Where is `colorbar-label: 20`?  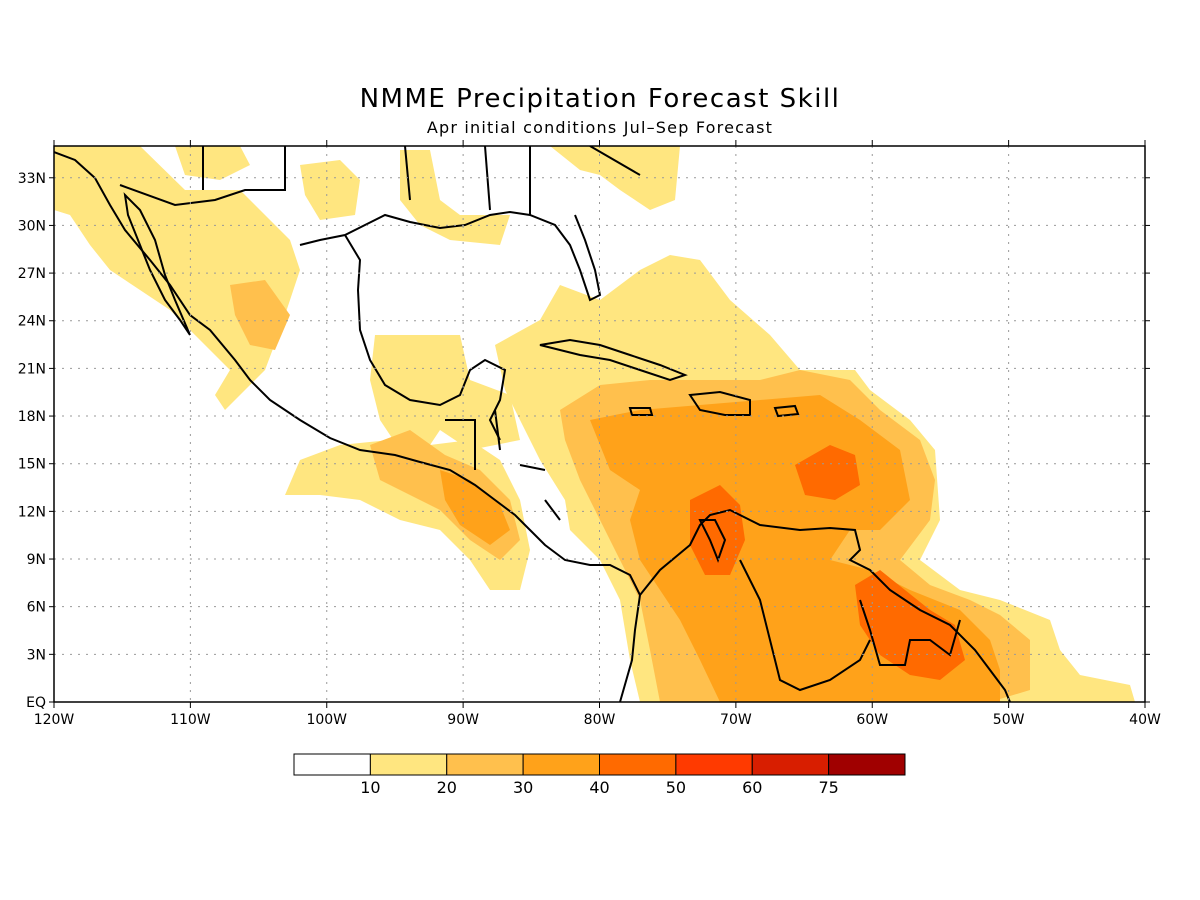 colorbar-label: 20 is located at coordinates (447, 787).